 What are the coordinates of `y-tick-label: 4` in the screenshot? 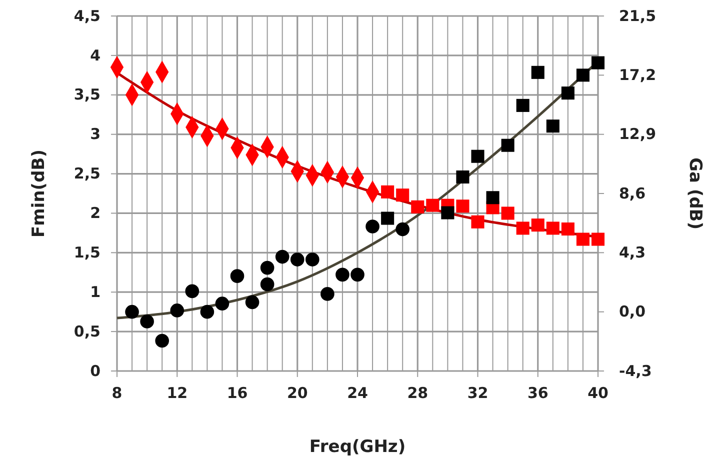 It's located at (95, 55).